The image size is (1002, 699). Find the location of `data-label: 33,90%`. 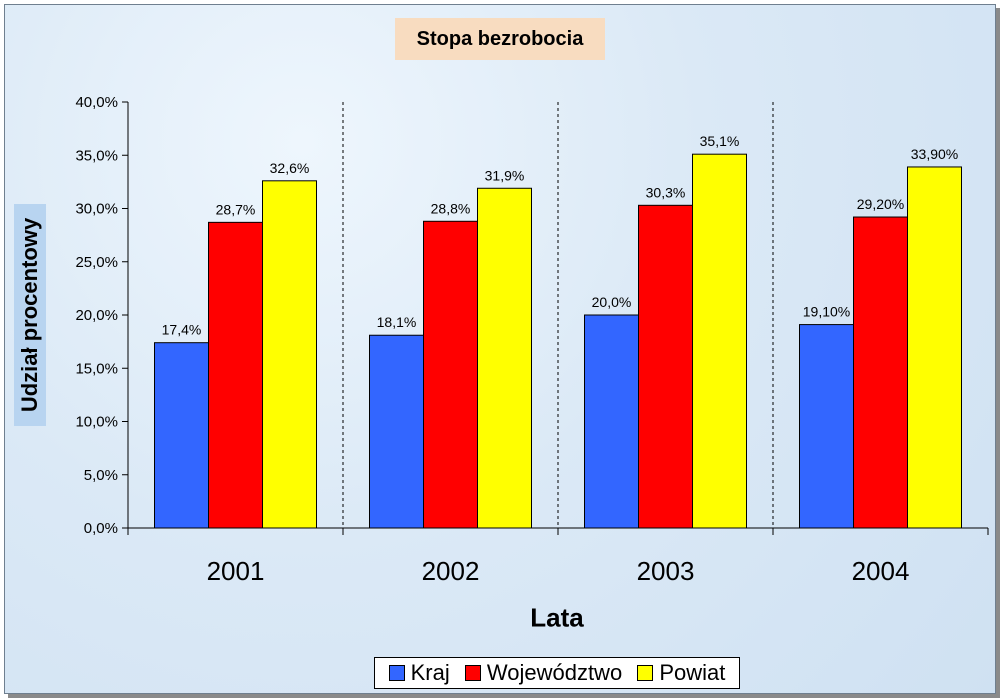

data-label: 33,90% is located at coordinates (934, 154).